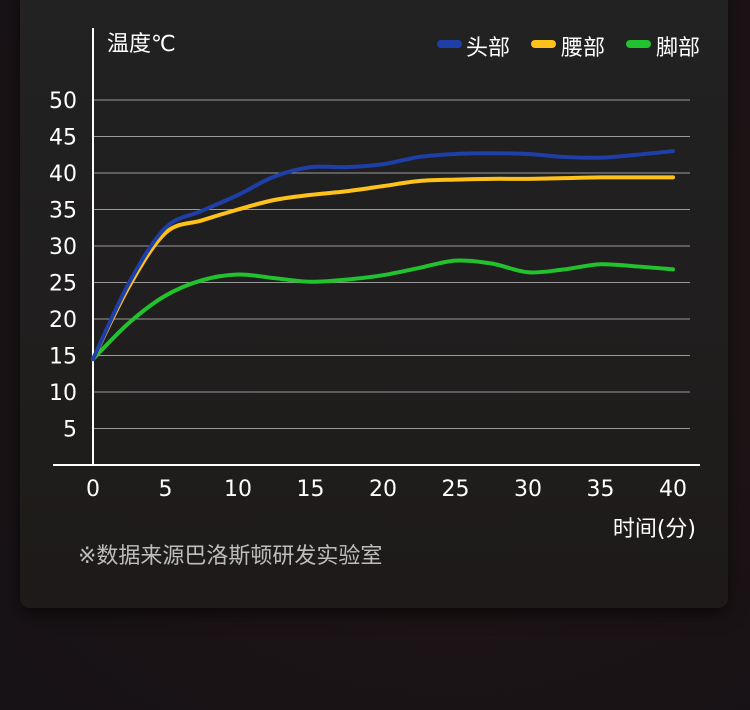 The image size is (750, 710). What do you see at coordinates (63, 174) in the screenshot?
I see `y-tick-label: 40` at bounding box center [63, 174].